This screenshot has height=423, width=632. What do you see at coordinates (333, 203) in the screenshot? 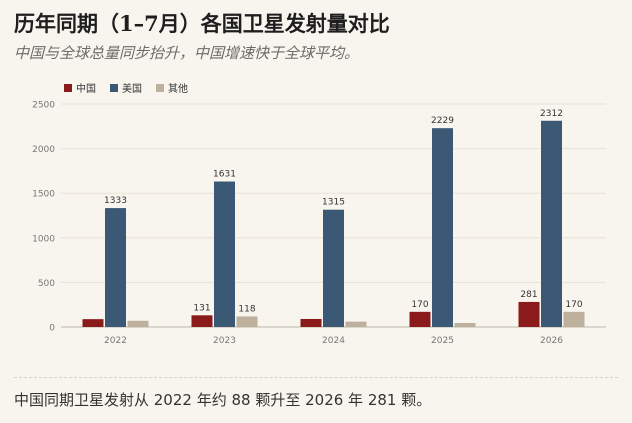
I see `data-label: 1315` at bounding box center [333, 203].